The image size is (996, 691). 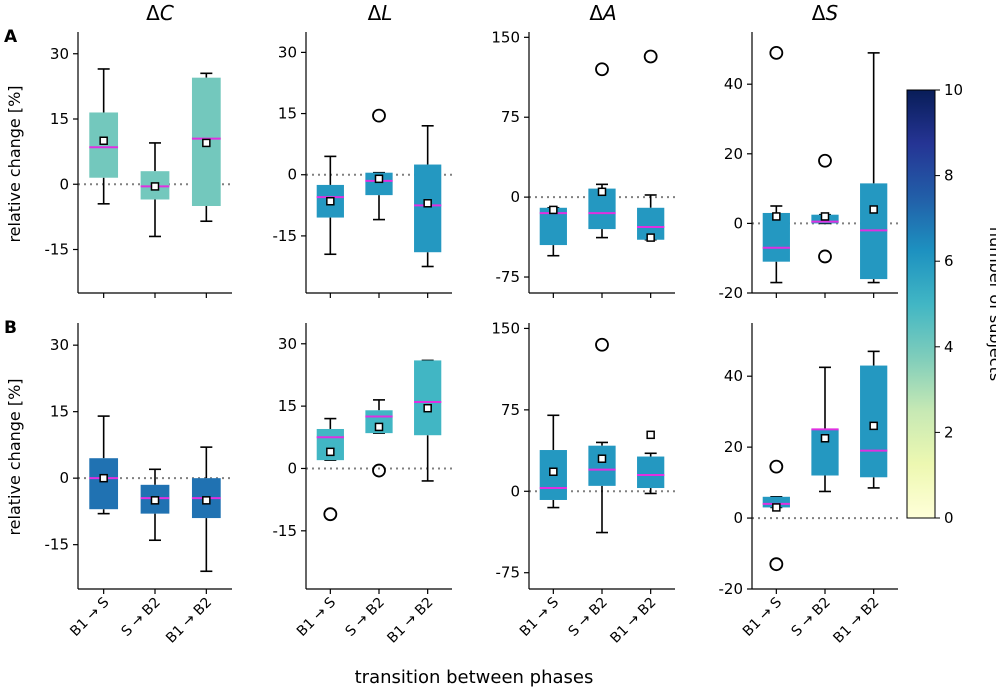 What do you see at coordinates (474, 677) in the screenshot?
I see `x-axis-label: transition between phases` at bounding box center [474, 677].